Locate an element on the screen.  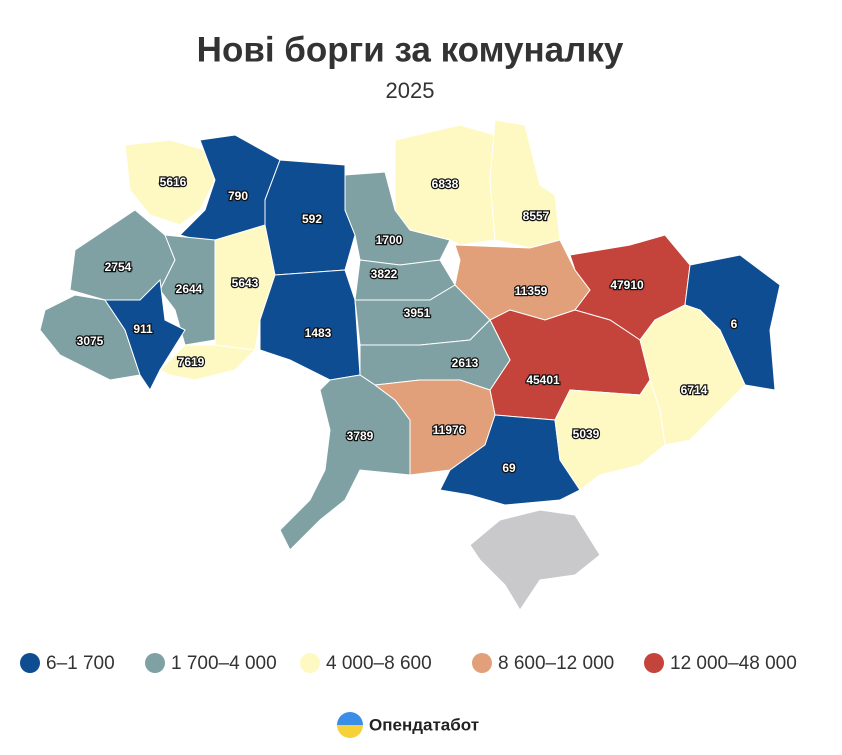
region-label: 911 is located at coordinates (143, 329).